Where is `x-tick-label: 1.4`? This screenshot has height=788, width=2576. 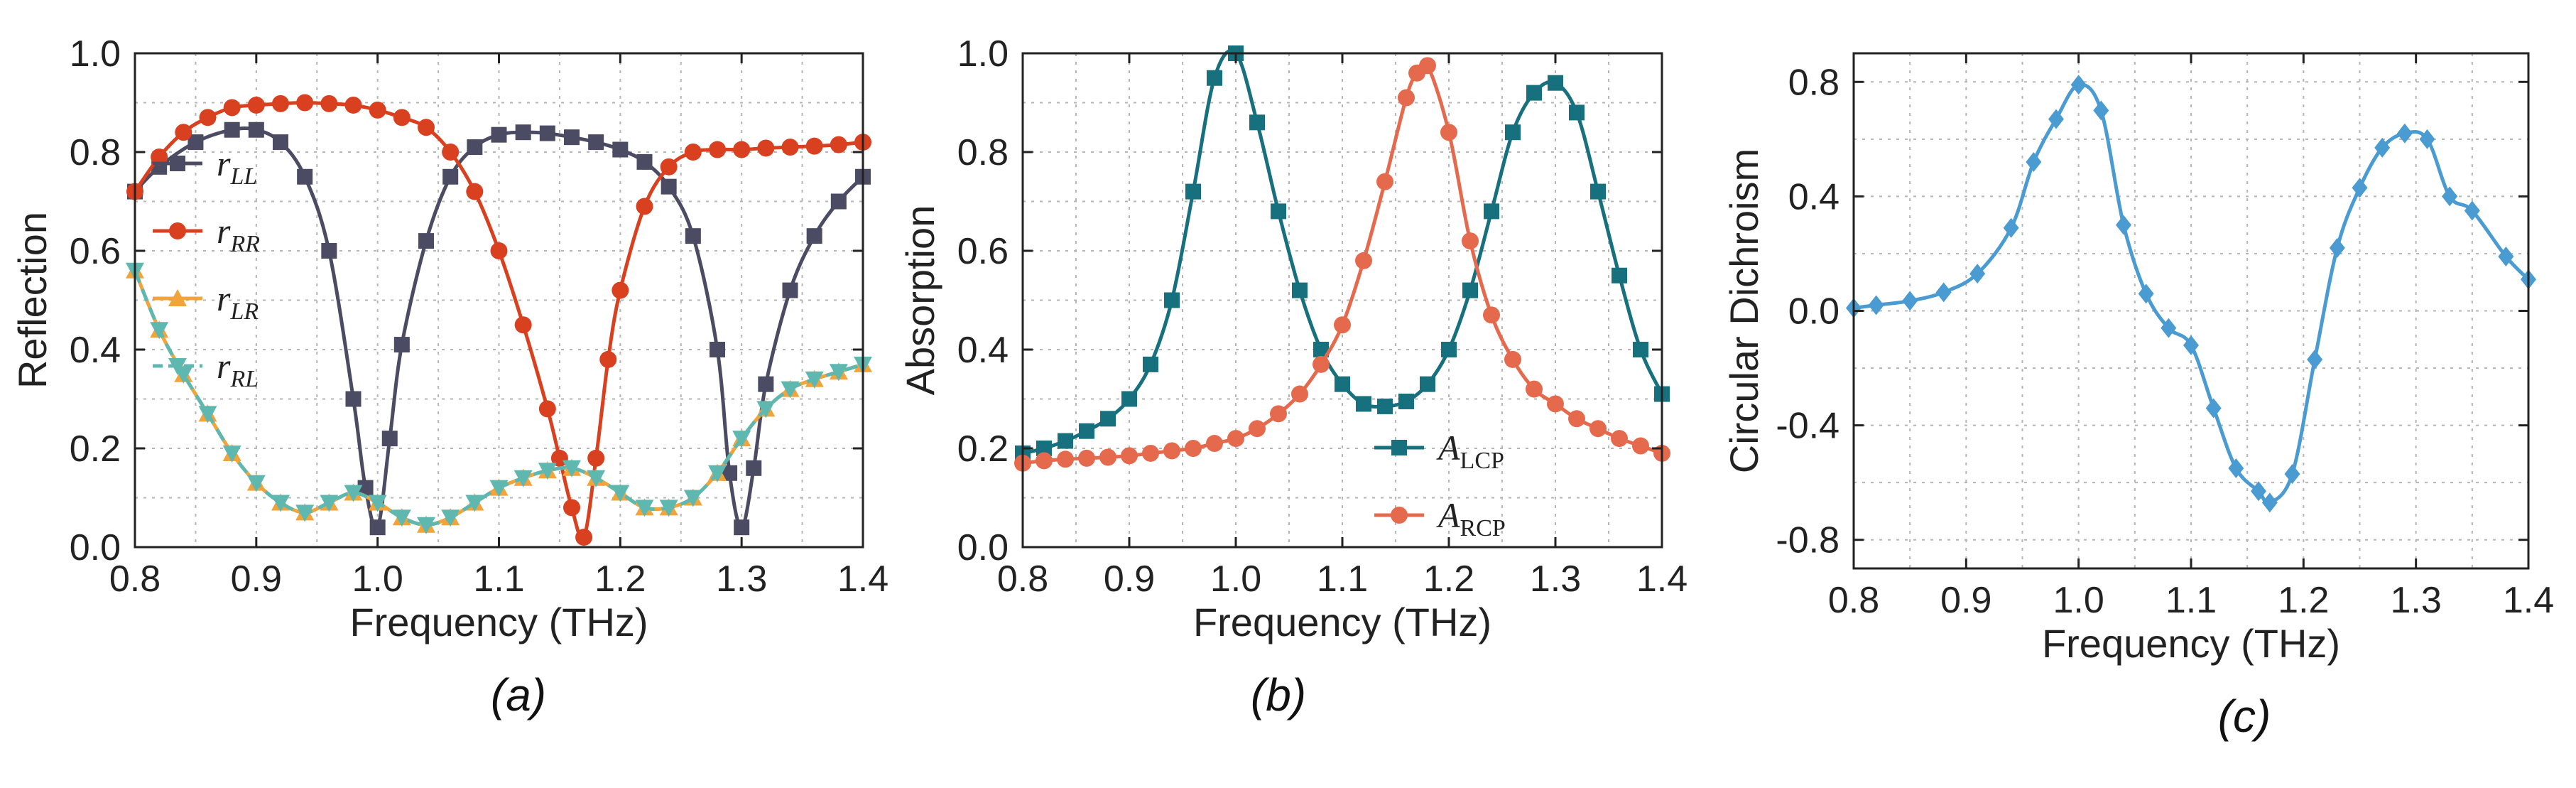
x-tick-label: 1.4 is located at coordinates (863, 579).